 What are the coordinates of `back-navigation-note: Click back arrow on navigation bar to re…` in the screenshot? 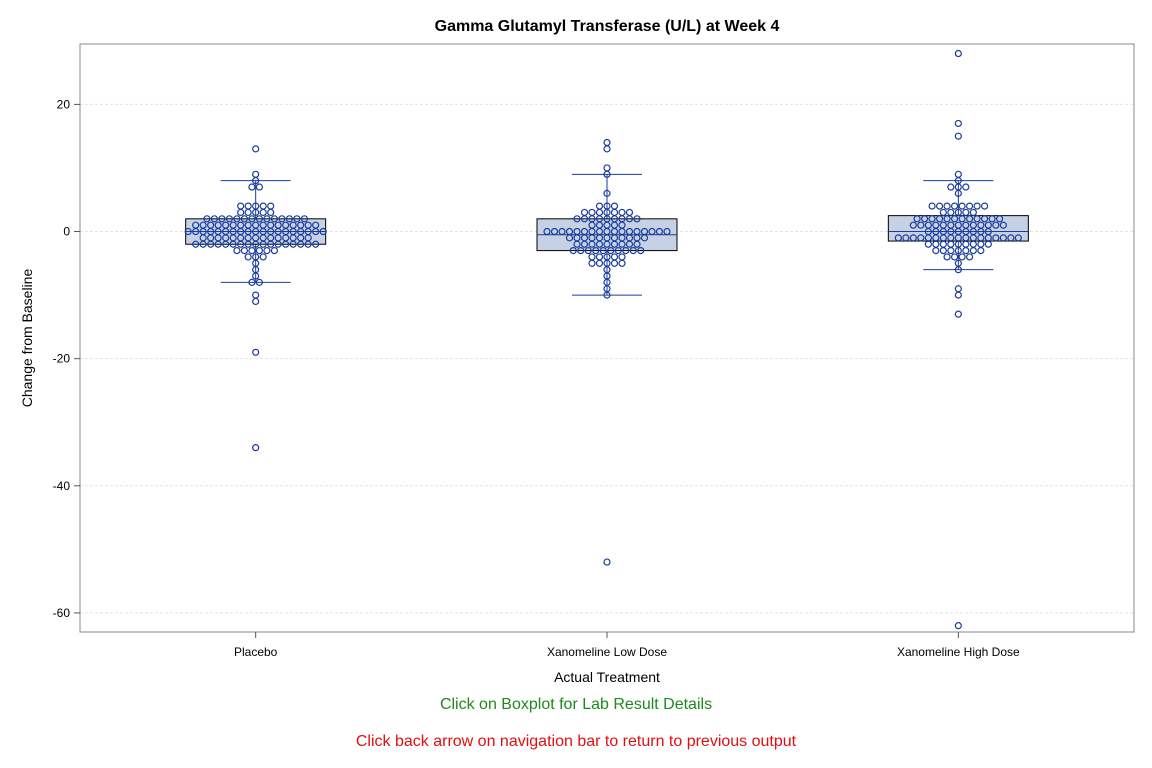 It's located at (576, 741).